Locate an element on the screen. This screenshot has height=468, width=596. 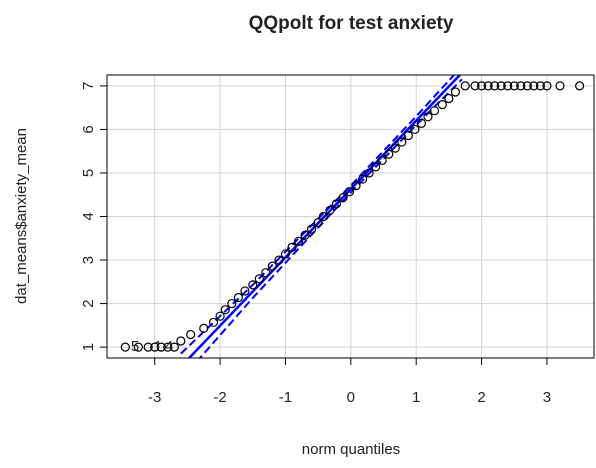
y-tick-label: 4 is located at coordinates (88, 216).